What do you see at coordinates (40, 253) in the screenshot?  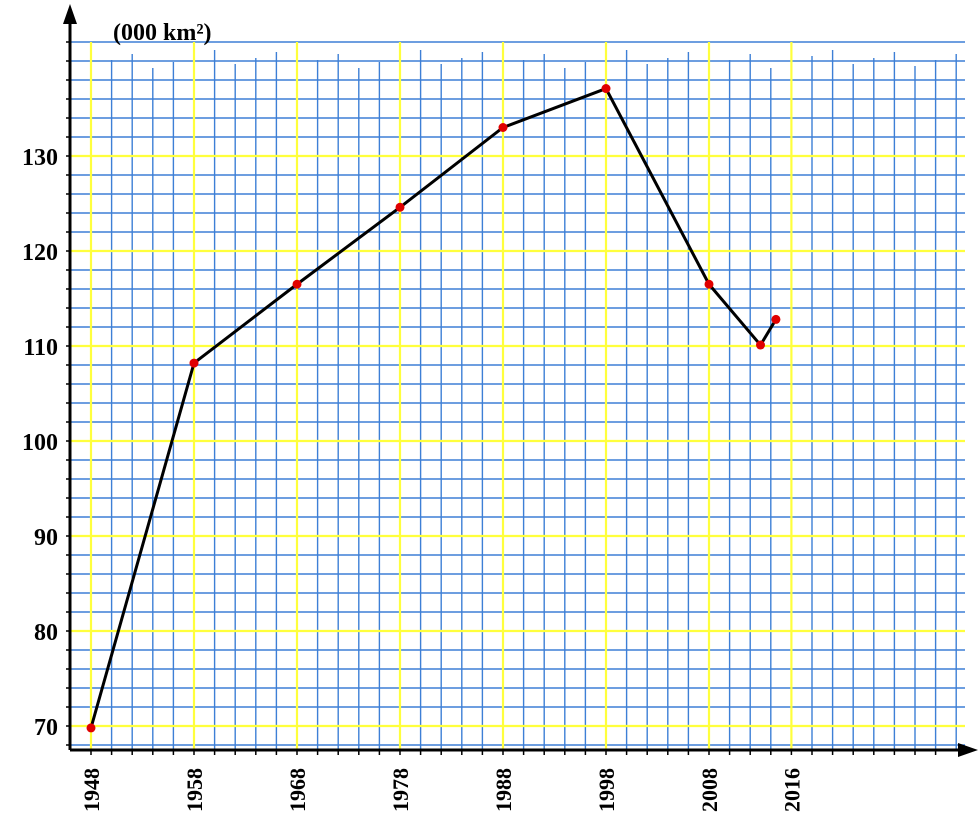 I see `y-tick-label: 120` at bounding box center [40, 253].